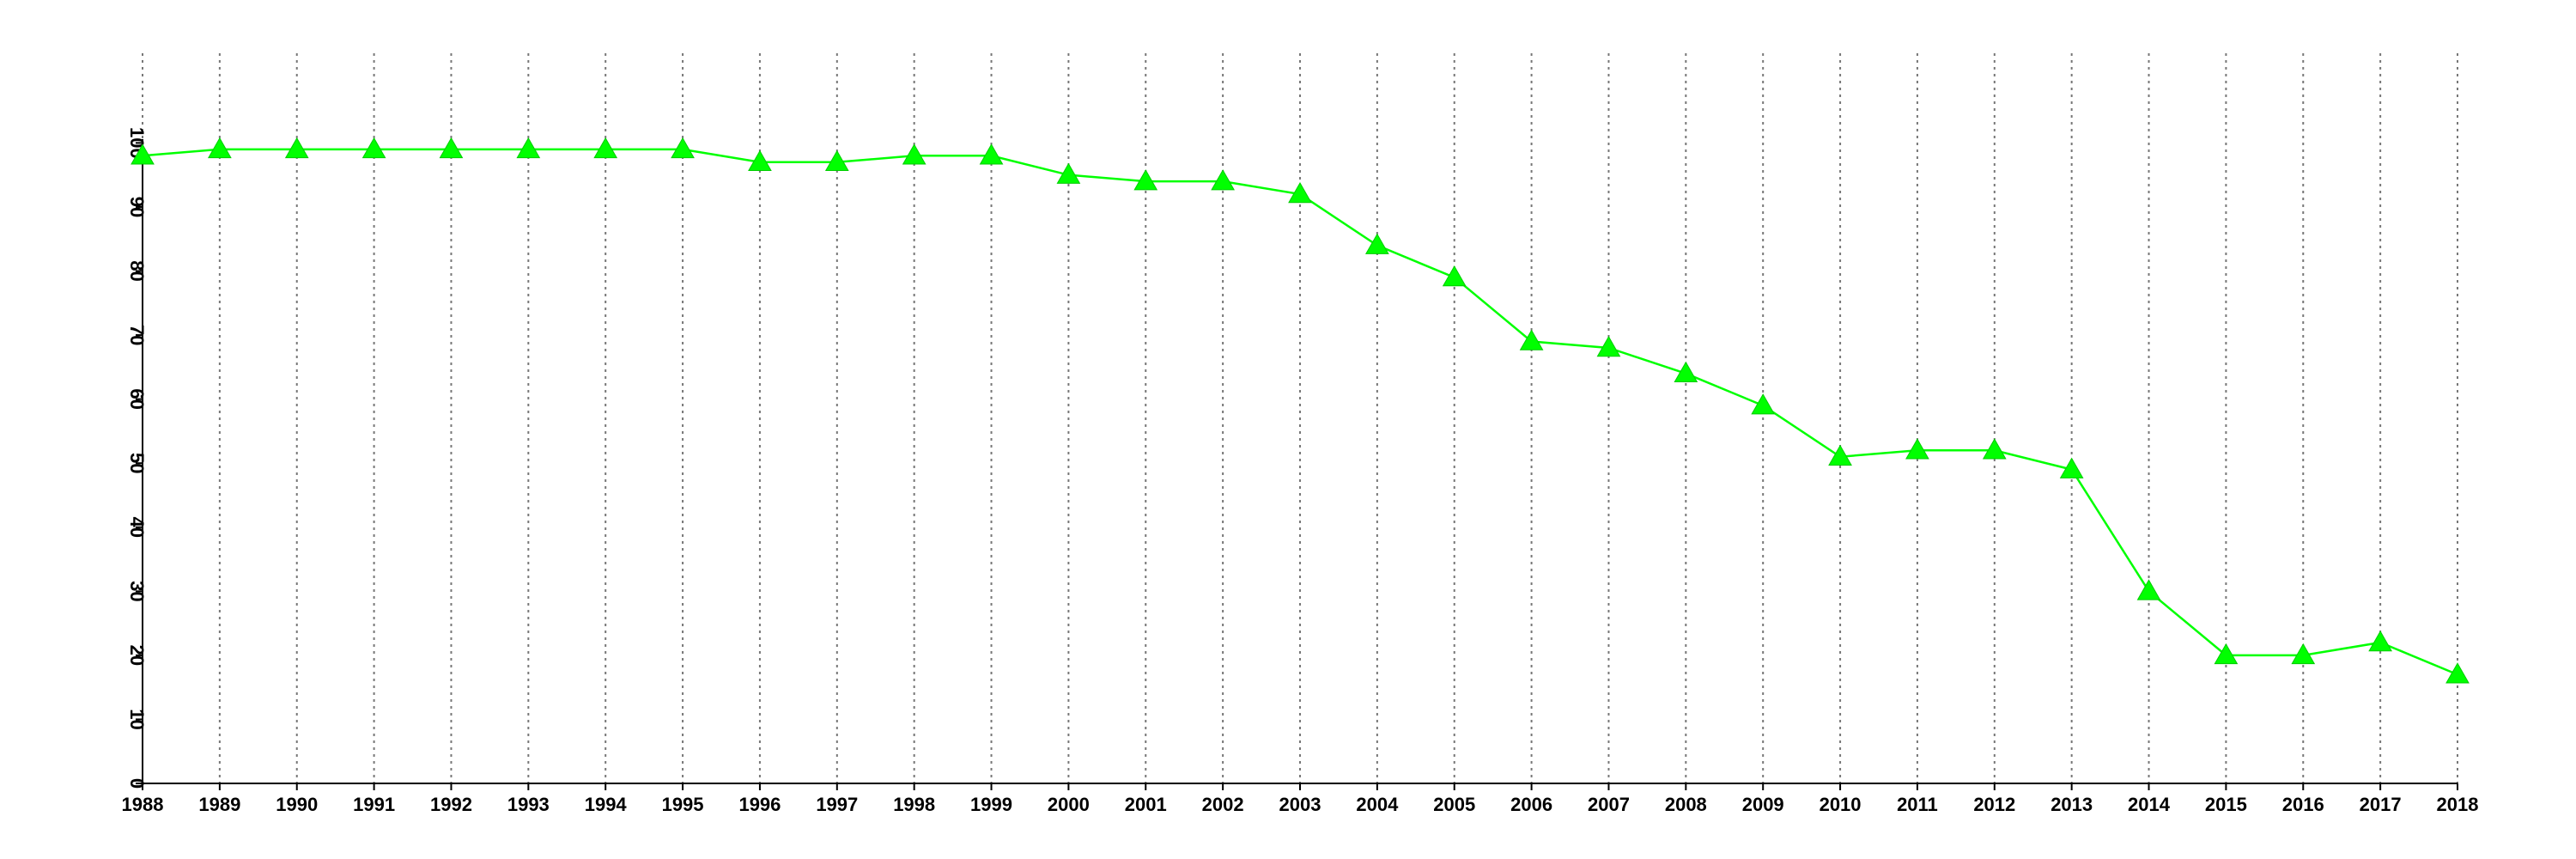 This screenshot has height=859, width=2576. Describe the element at coordinates (137, 207) in the screenshot. I see `y-tick-label: 90` at that location.